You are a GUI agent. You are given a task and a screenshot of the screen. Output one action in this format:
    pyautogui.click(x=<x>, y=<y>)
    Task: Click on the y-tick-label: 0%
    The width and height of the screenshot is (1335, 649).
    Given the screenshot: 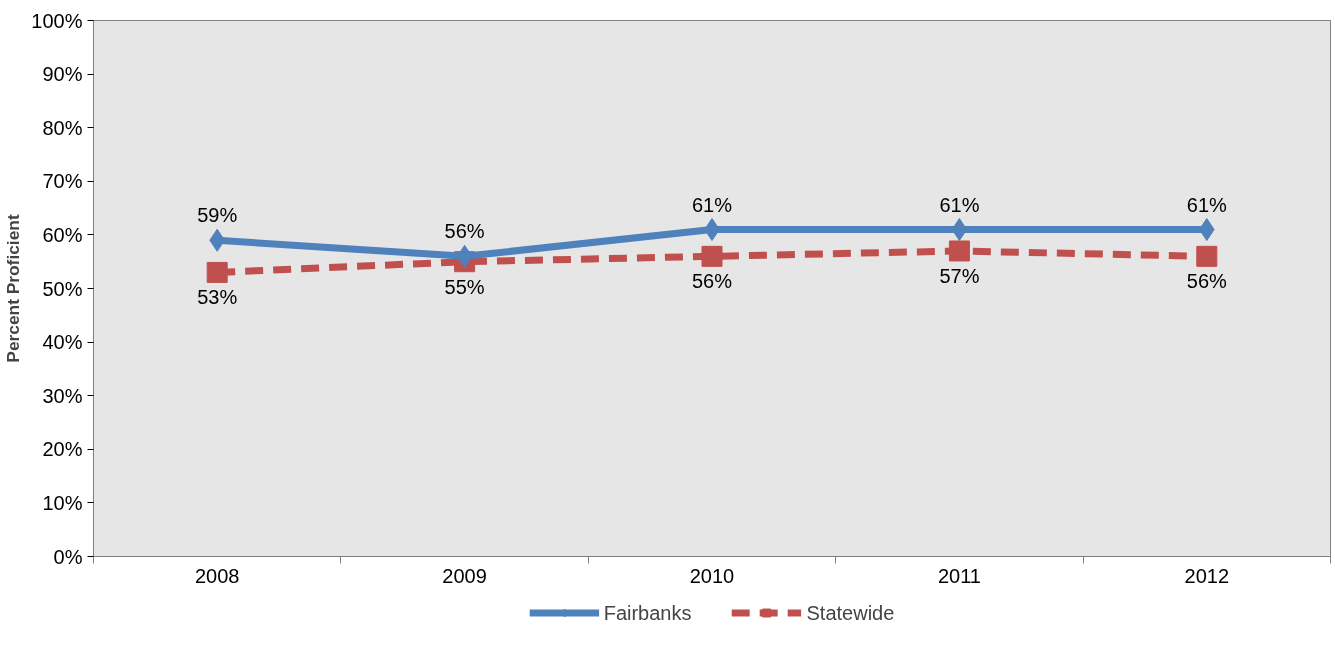 What is the action you would take?
    pyautogui.click(x=68, y=556)
    